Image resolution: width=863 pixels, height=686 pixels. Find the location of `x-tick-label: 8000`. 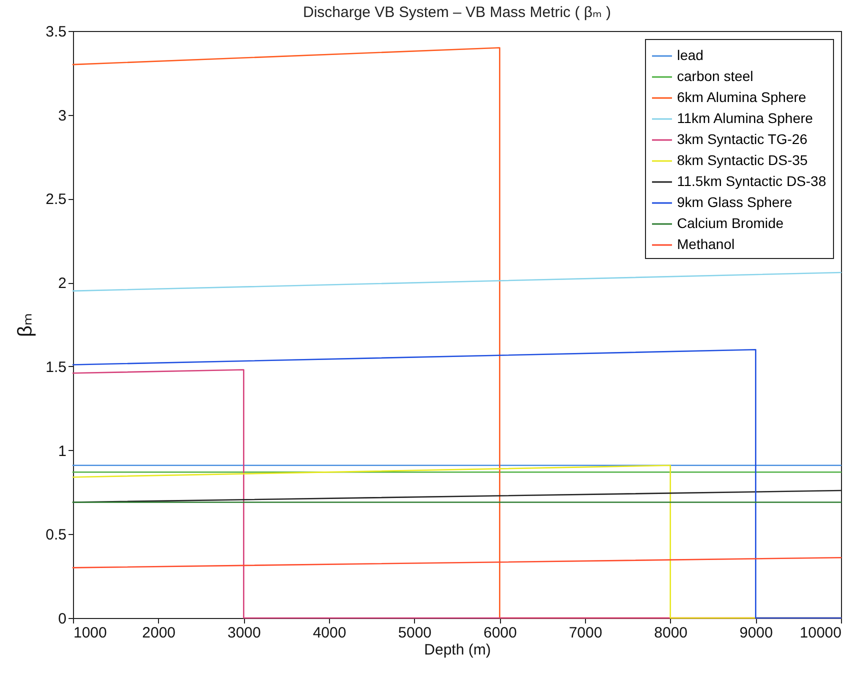

x-tick-label: 8000 is located at coordinates (671, 633).